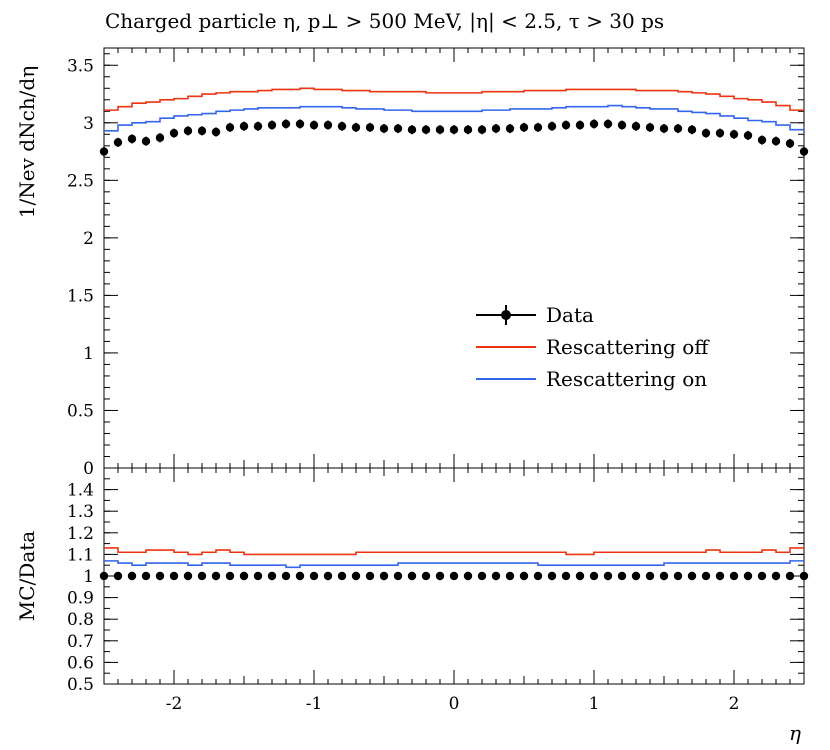 The image size is (830, 750). I want to click on ratio-y-tick-label: 0.5, so click(80, 685).